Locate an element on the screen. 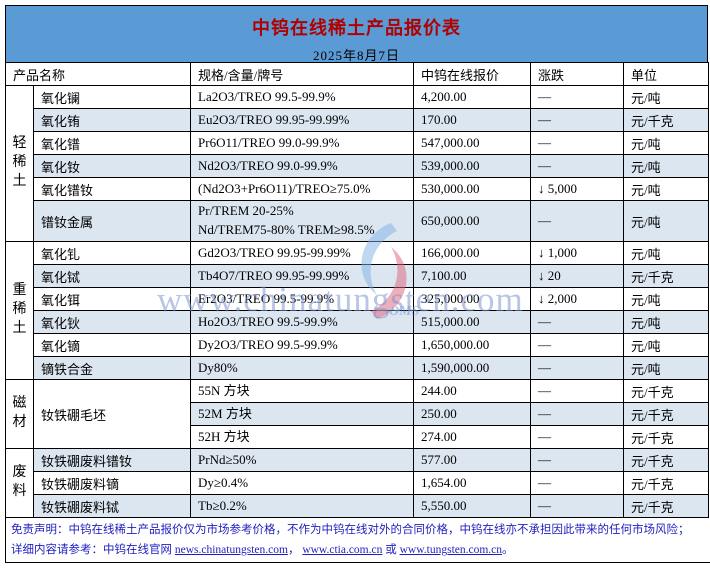 The height and width of the screenshot is (582, 710). group-label: 废 料 is located at coordinates (19, 483).